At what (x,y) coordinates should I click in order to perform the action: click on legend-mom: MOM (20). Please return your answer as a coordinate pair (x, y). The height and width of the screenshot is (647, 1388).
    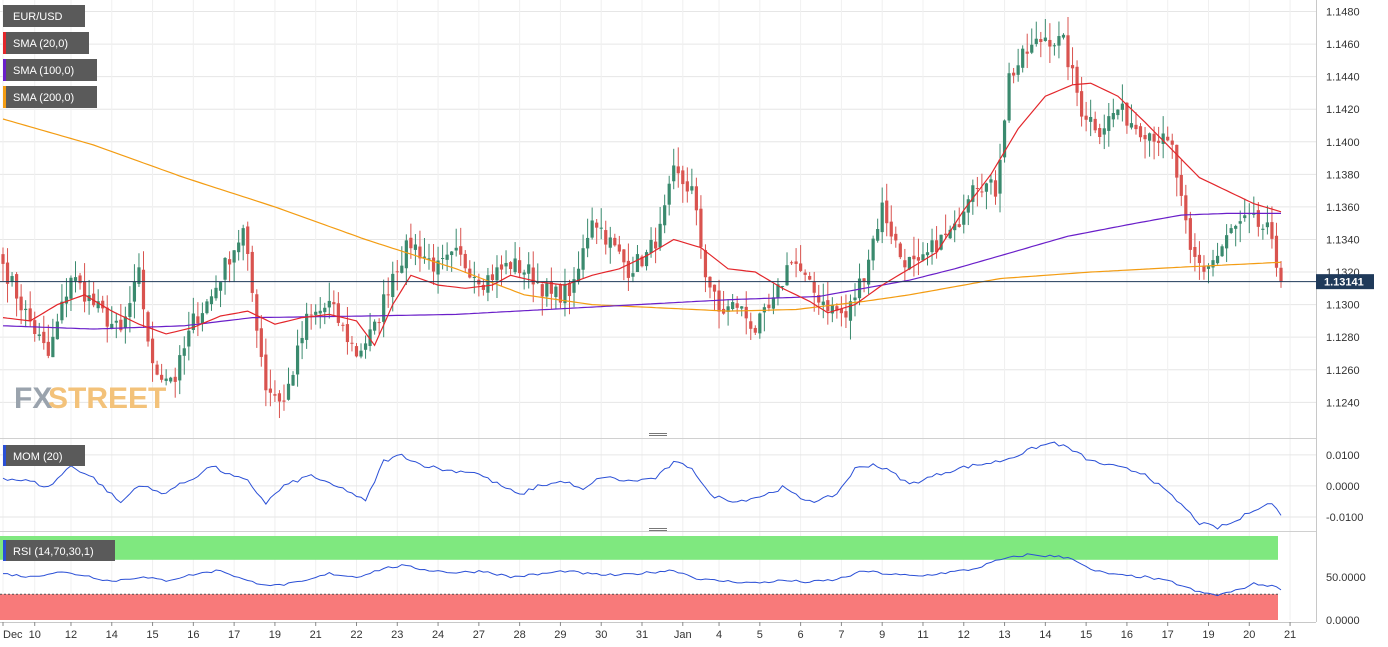
    Looking at the image, I should click on (44, 455).